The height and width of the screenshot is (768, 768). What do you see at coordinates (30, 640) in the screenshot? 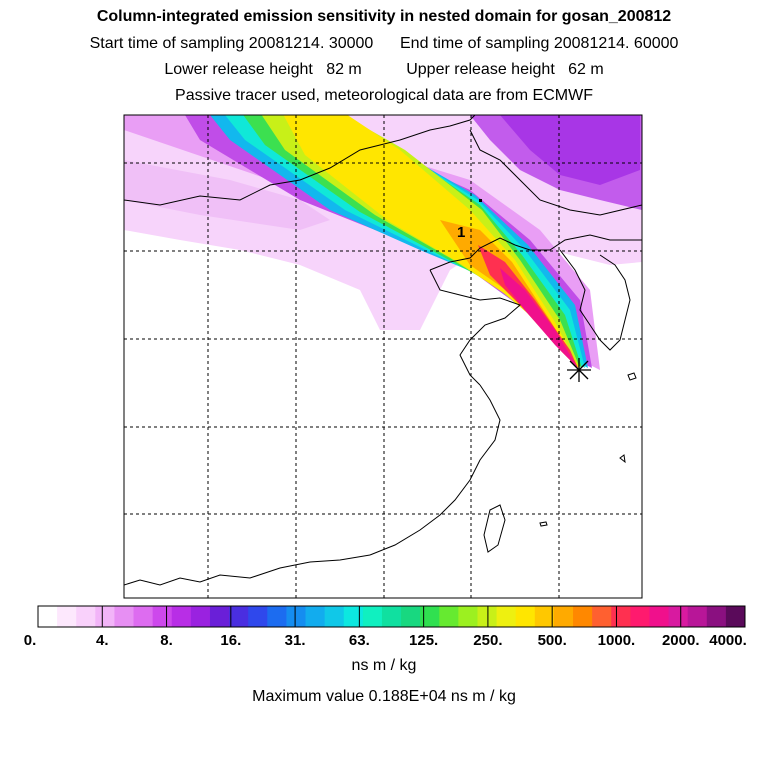
I see `colorbar-tick-label: 0.` at bounding box center [30, 640].